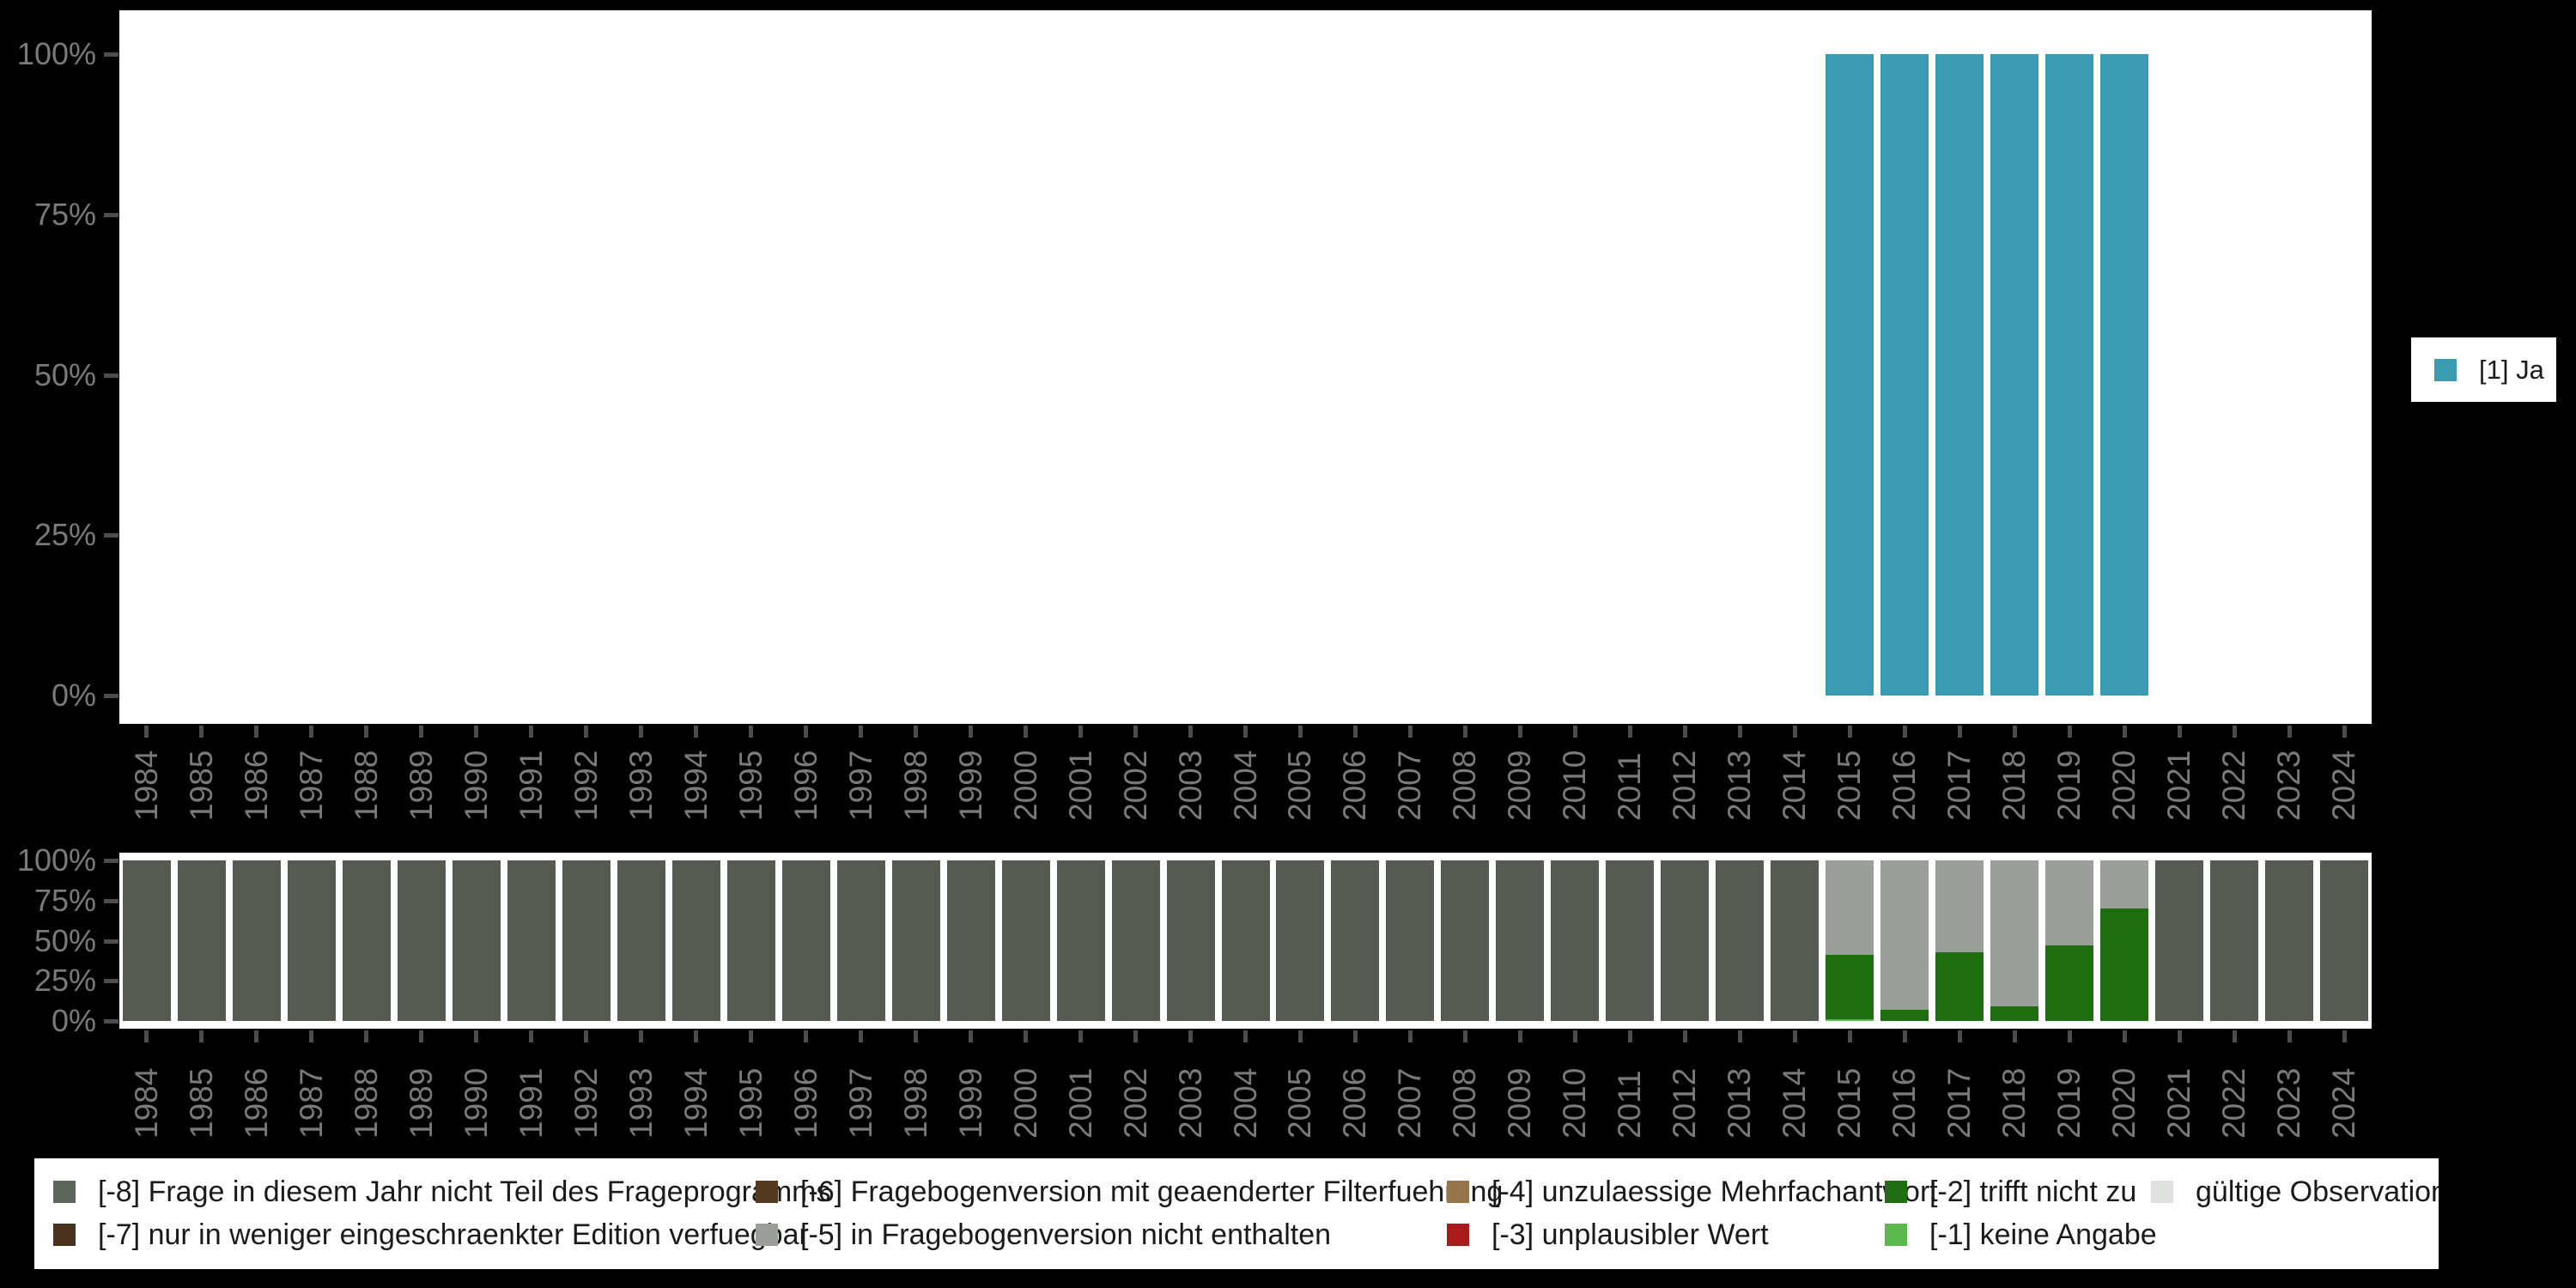  What do you see at coordinates (1458, 1235) in the screenshot?
I see `legend-swatch-m3` at bounding box center [1458, 1235].